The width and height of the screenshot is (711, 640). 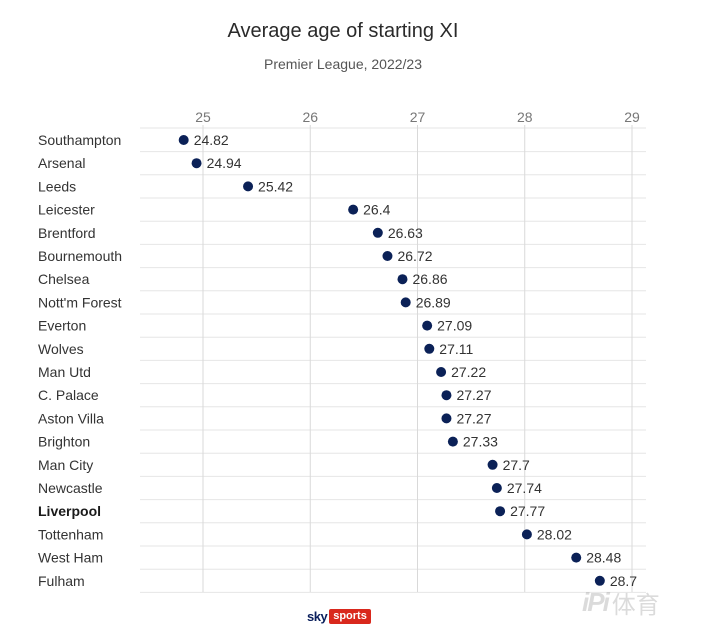 What do you see at coordinates (527, 511) in the screenshot?
I see `value-label: 27.77` at bounding box center [527, 511].